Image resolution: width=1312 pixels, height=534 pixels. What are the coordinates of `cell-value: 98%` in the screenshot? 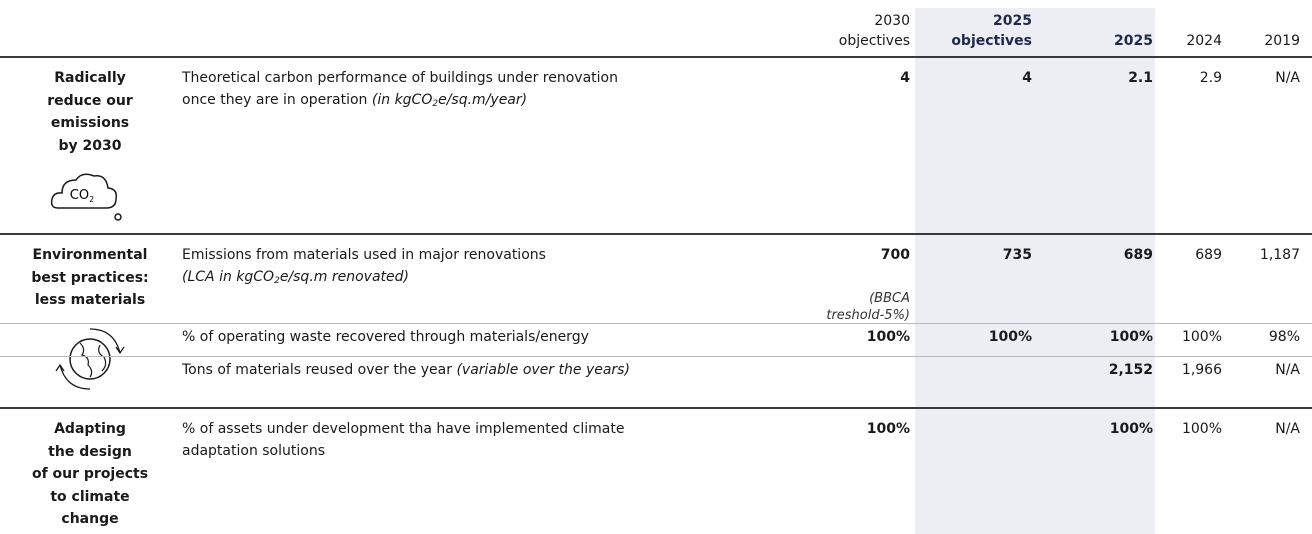 It's located at (1284, 337).